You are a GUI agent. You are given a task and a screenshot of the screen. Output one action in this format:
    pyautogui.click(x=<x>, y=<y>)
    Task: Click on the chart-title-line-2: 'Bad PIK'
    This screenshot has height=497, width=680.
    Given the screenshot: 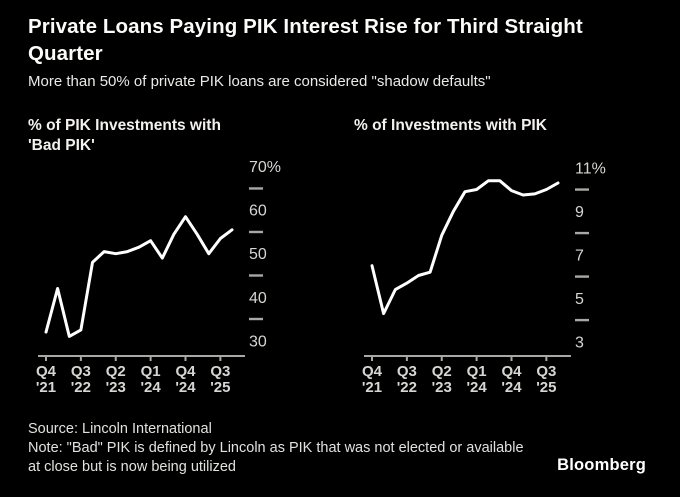 What is the action you would take?
    pyautogui.click(x=61, y=145)
    